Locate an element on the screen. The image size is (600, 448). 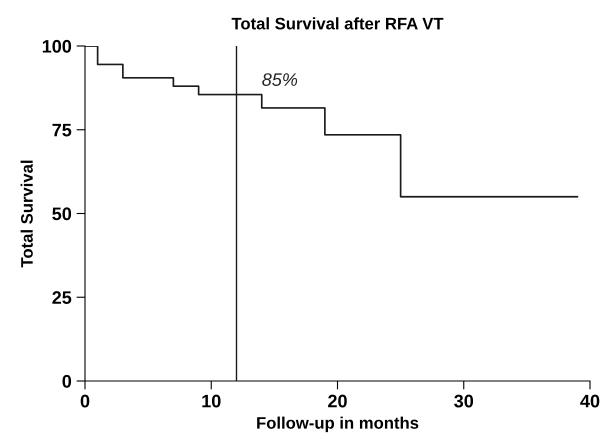
x-axis-title: Follow-up in months is located at coordinates (337, 424).